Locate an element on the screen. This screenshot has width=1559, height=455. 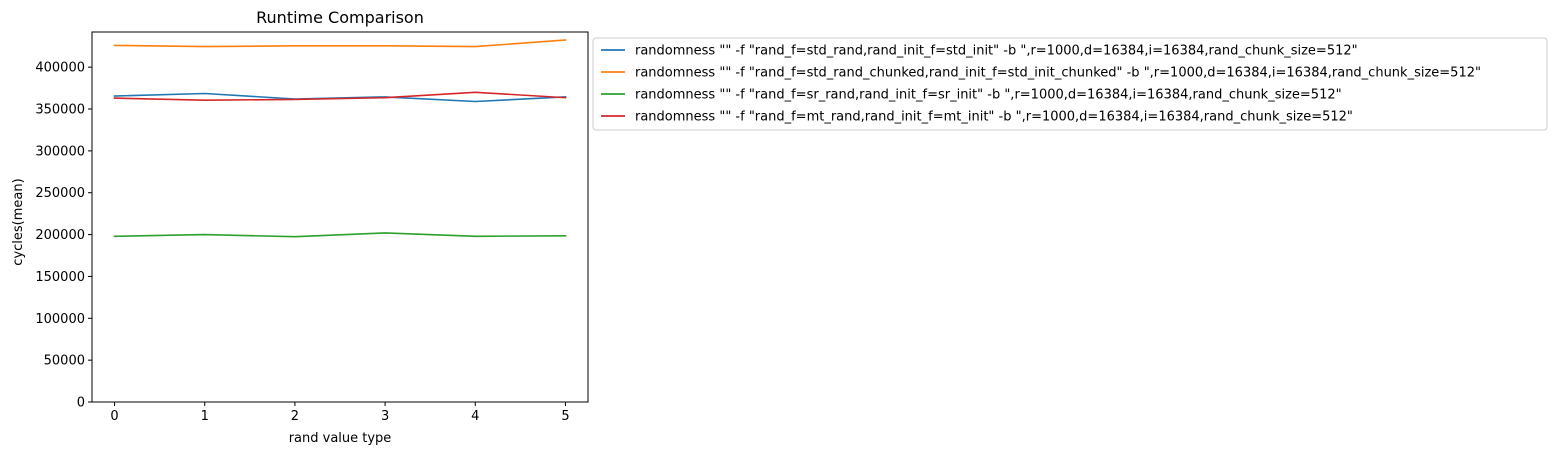
legend-box is located at coordinates (1070, 84).